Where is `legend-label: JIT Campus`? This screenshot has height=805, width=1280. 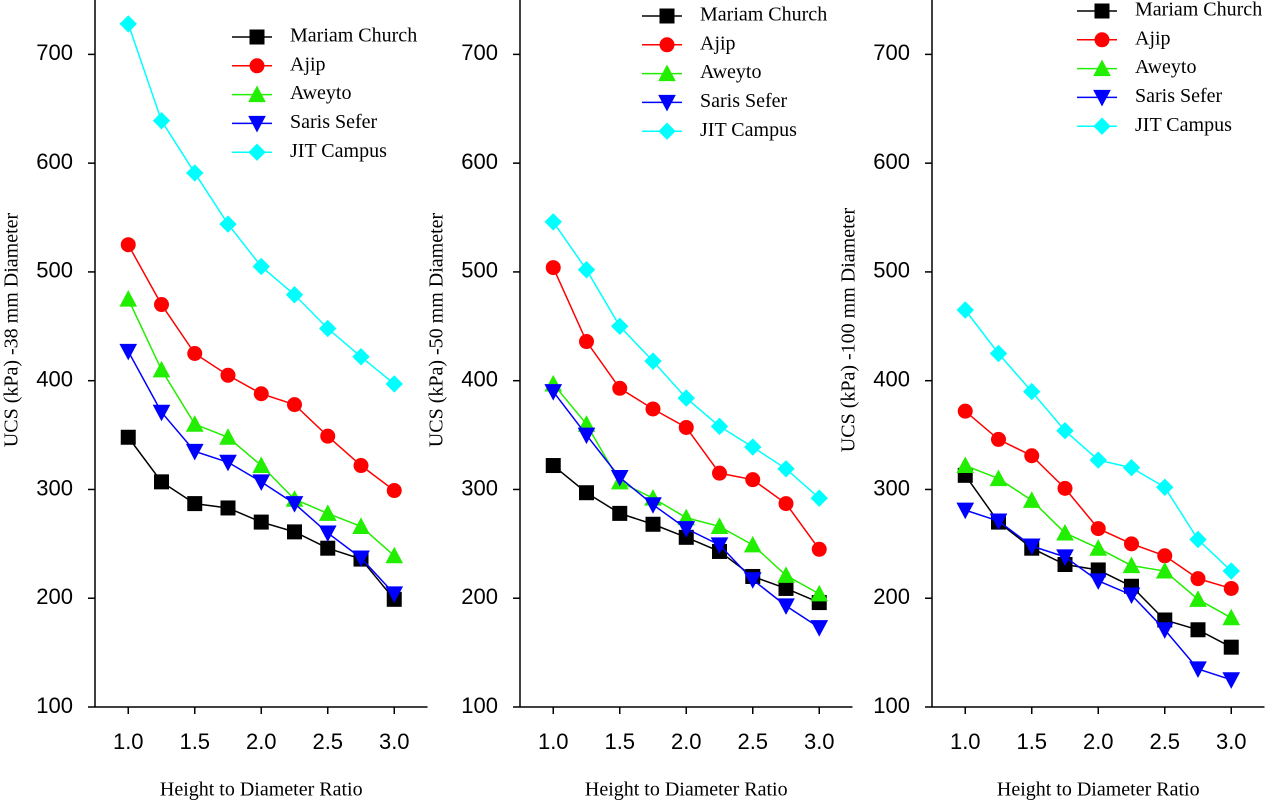
legend-label: JIT Campus is located at coordinates (1183, 125).